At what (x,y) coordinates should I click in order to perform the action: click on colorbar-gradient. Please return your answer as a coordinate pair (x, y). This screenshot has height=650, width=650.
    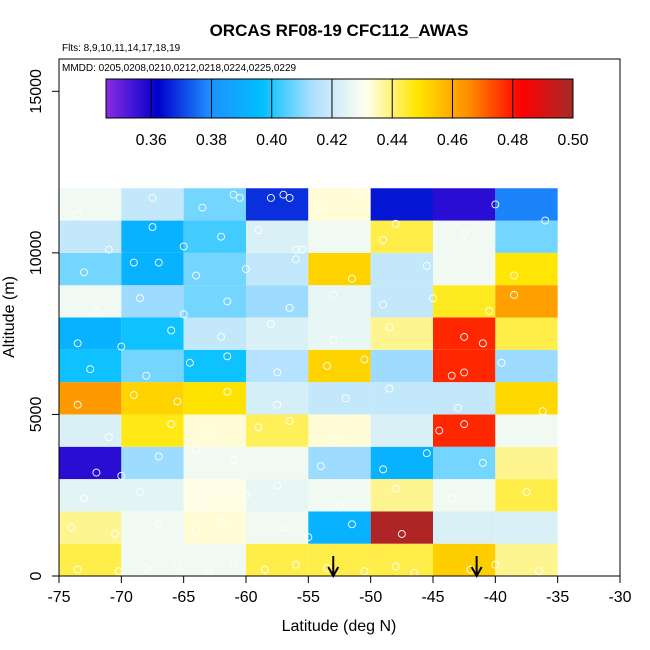
    Looking at the image, I should click on (339, 98).